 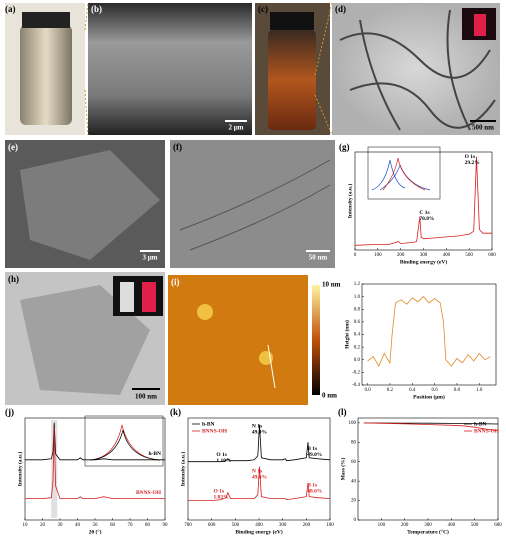 I want to click on x-tick-label: 90, so click(x=166, y=525).